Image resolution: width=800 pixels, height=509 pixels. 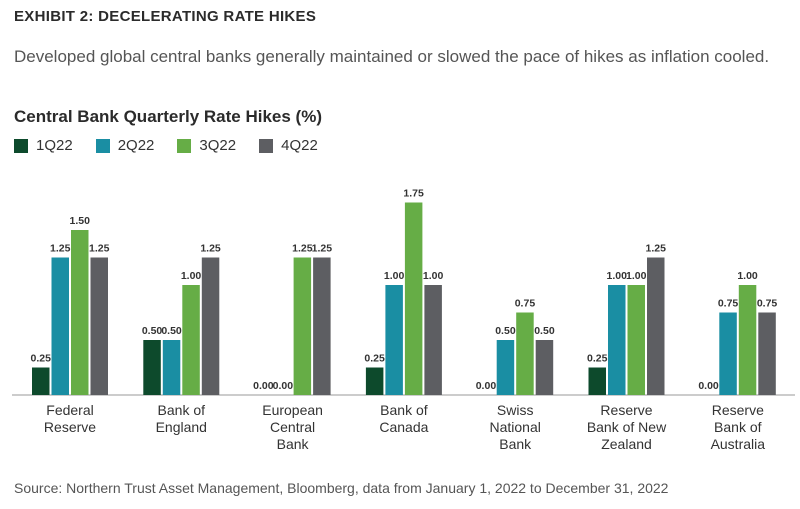 I want to click on data-label-2q22-5: 1.00, so click(x=617, y=276).